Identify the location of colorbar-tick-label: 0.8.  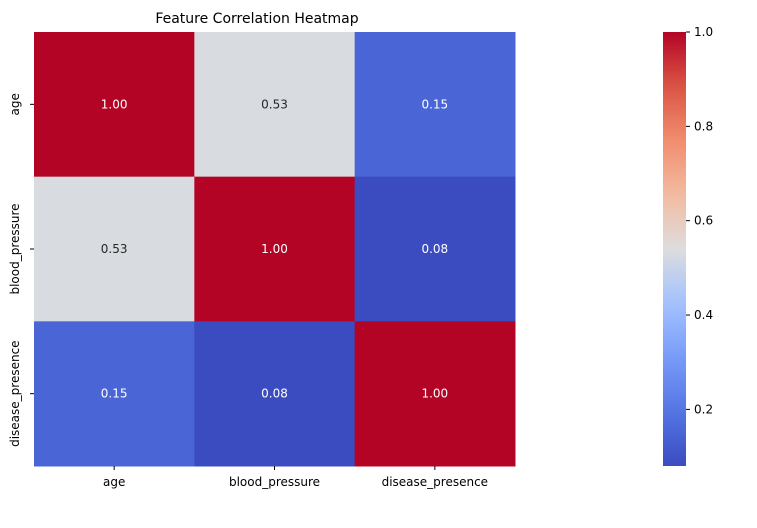
(703, 126).